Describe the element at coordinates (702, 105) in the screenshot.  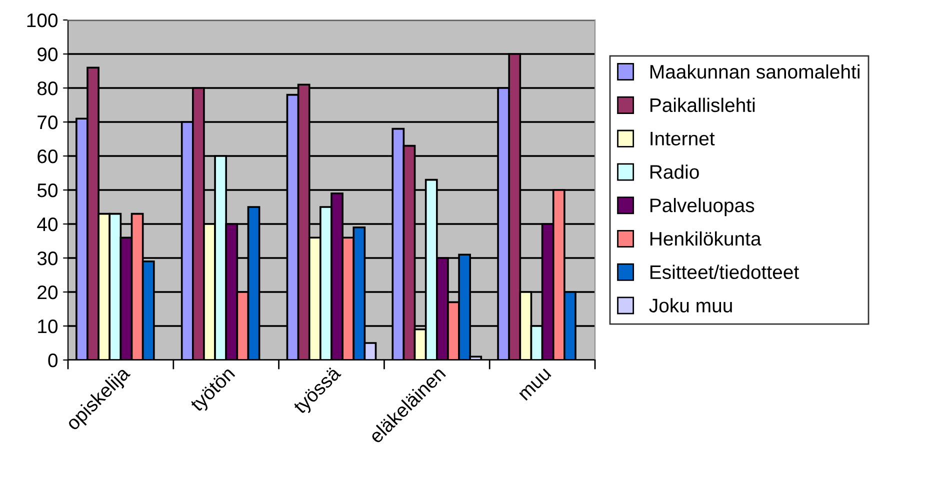
I see `legend-label: Paikallislehti` at that location.